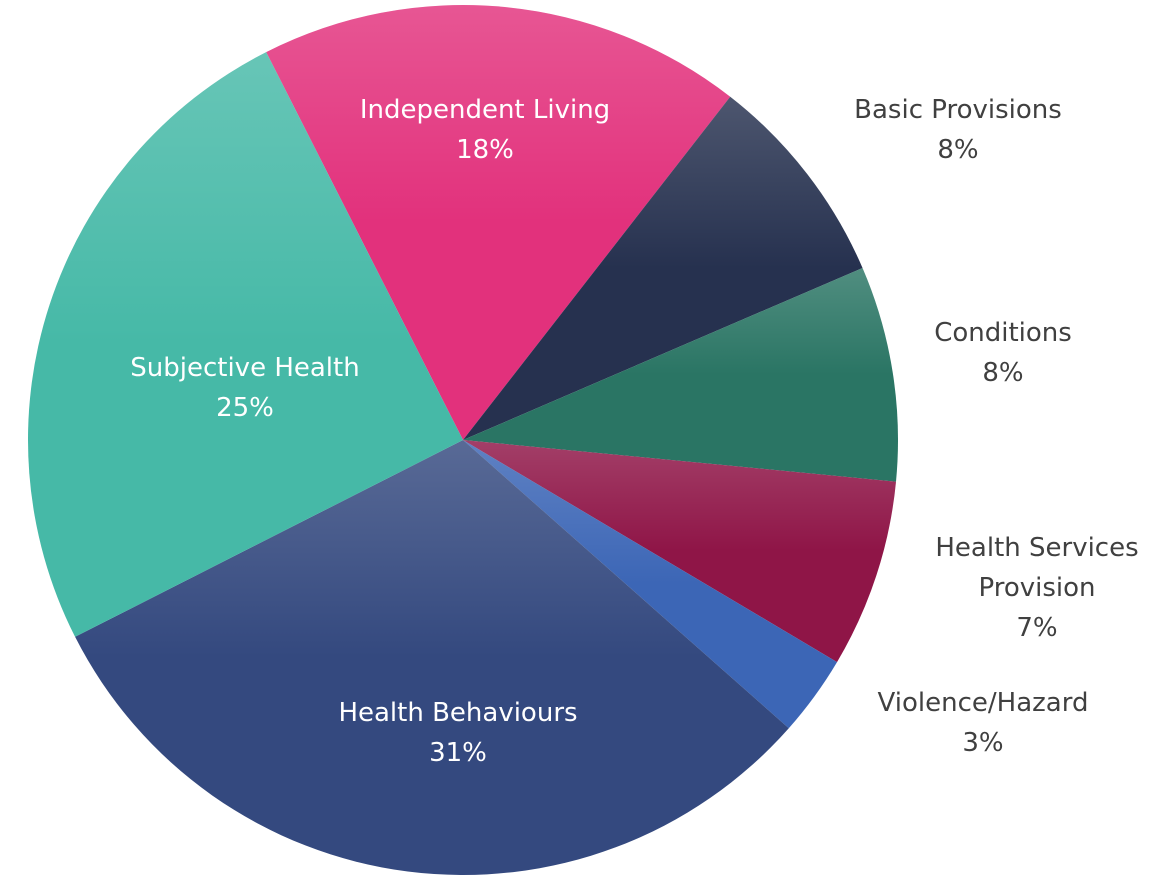 This screenshot has height=878, width=1176. I want to click on slice-label: Basic Provisions 8%, so click(958, 130).